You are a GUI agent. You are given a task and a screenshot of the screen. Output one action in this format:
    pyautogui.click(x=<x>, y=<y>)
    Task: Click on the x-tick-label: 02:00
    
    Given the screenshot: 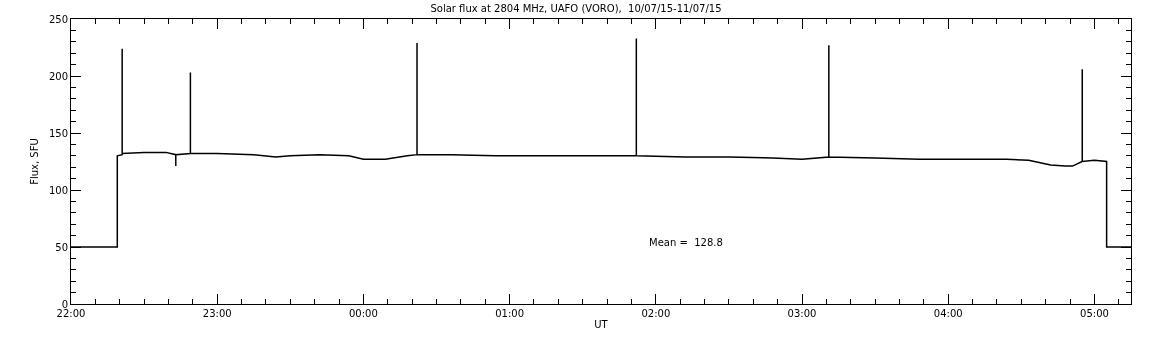 What is the action you would take?
    pyautogui.click(x=656, y=313)
    